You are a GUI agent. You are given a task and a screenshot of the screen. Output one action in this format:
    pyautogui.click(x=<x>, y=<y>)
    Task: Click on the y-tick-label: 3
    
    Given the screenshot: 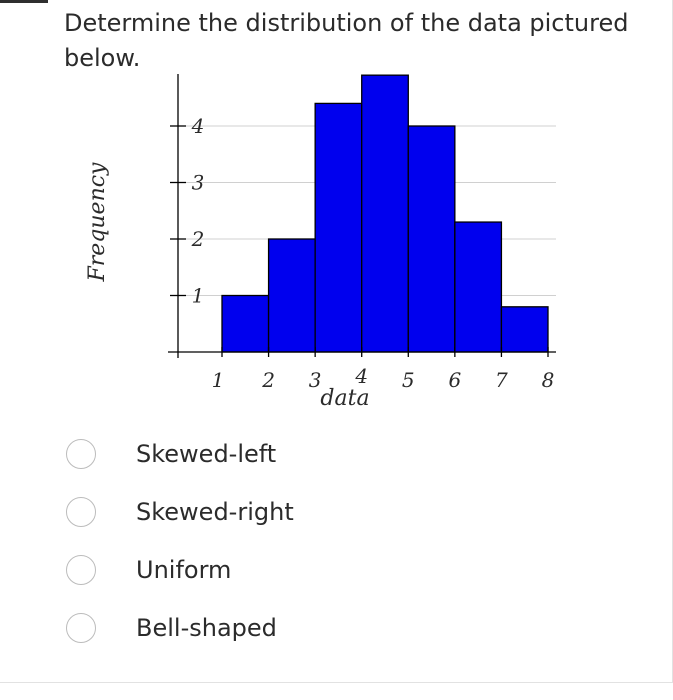 What is the action you would take?
    pyautogui.click(x=198, y=183)
    